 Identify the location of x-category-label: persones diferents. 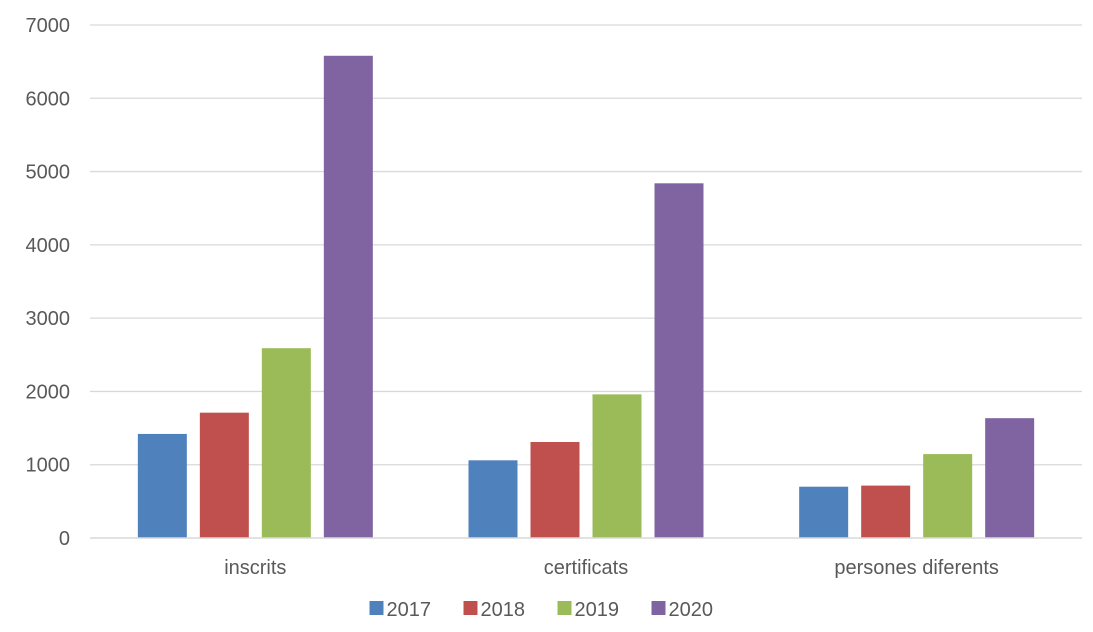
(916, 568).